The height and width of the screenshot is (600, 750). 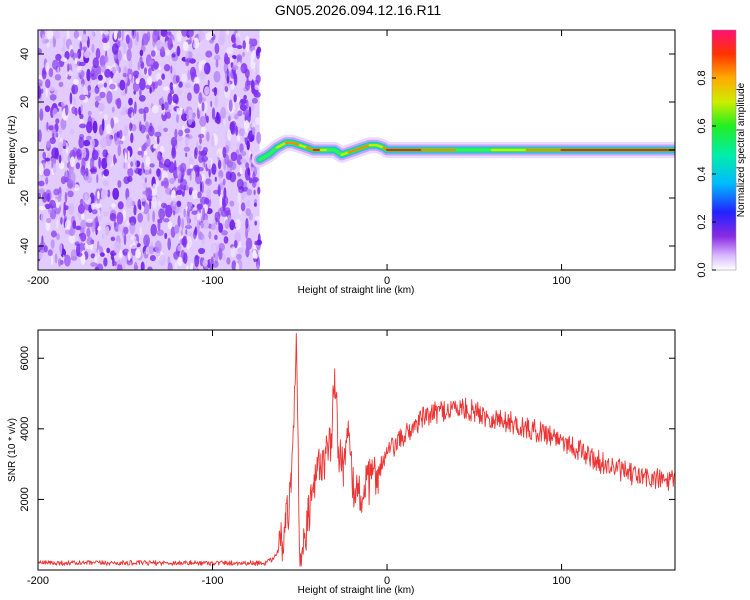 I want to click on colorbar-label: Normalized spectral amplitude, so click(x=741, y=149).